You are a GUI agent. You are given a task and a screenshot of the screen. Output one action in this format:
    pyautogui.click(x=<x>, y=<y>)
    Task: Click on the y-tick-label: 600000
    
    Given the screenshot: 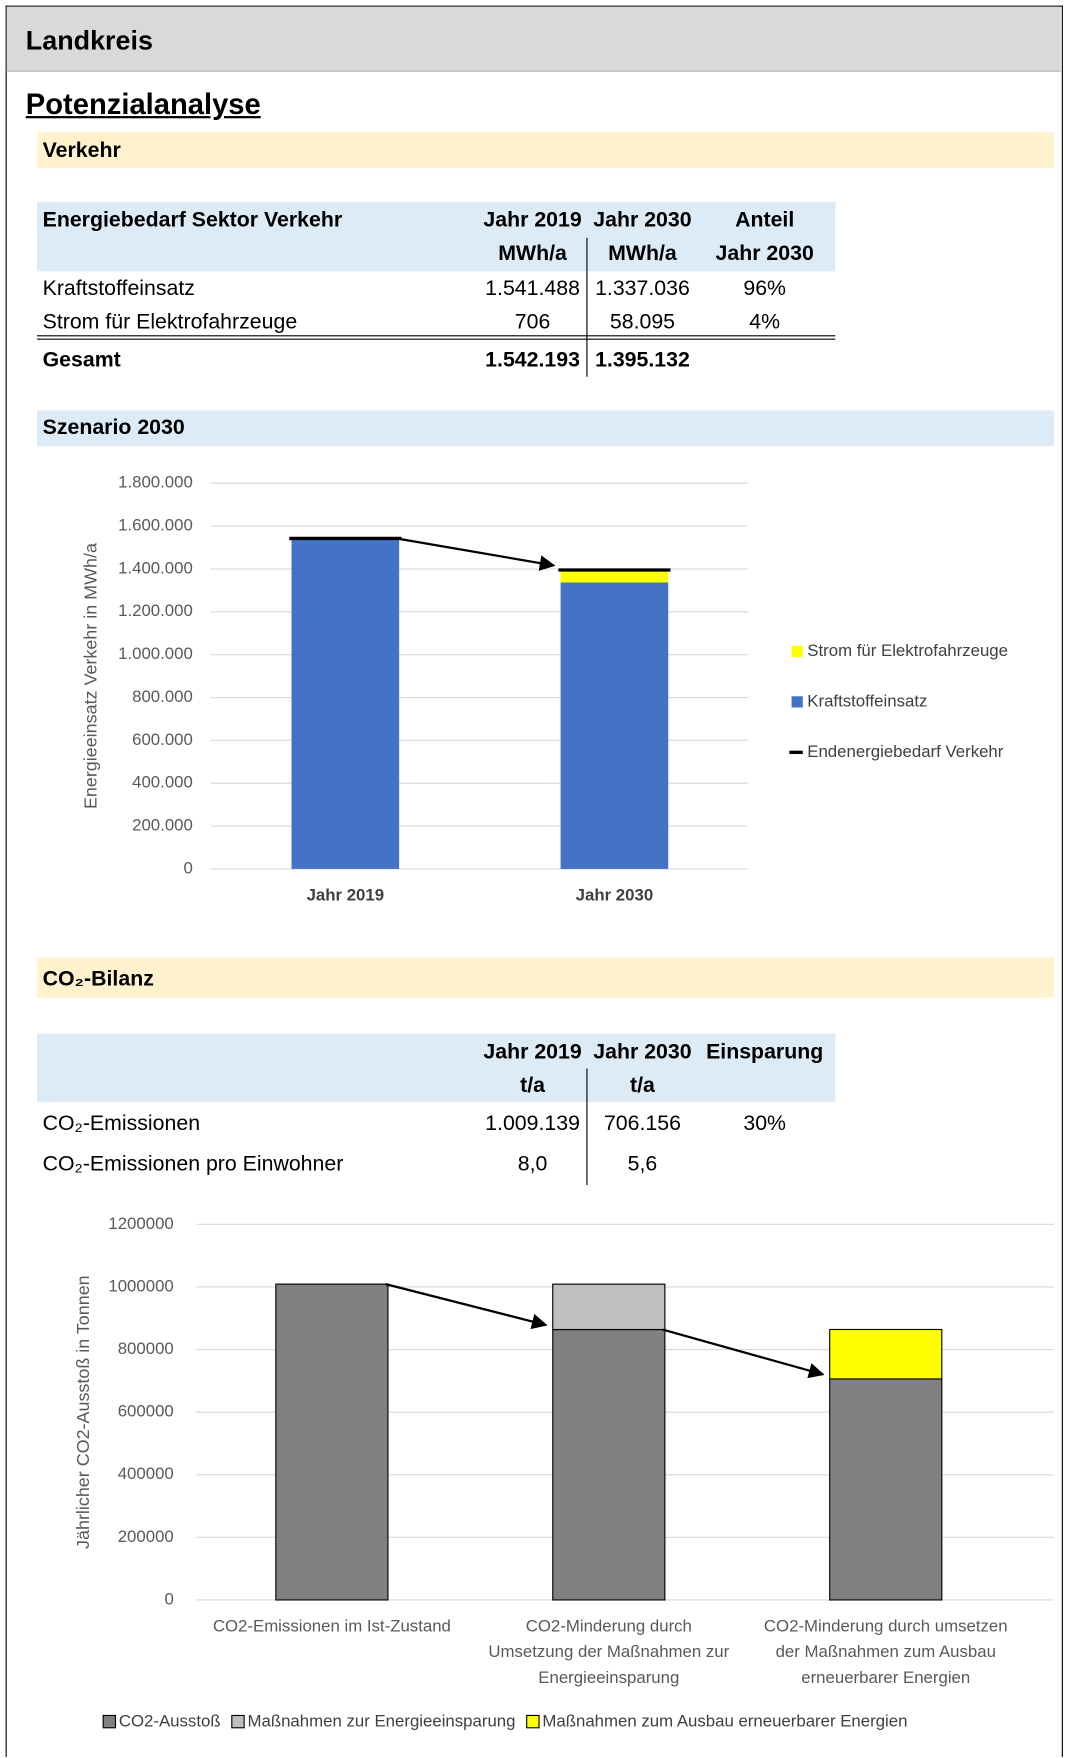 What is the action you would take?
    pyautogui.click(x=146, y=1411)
    